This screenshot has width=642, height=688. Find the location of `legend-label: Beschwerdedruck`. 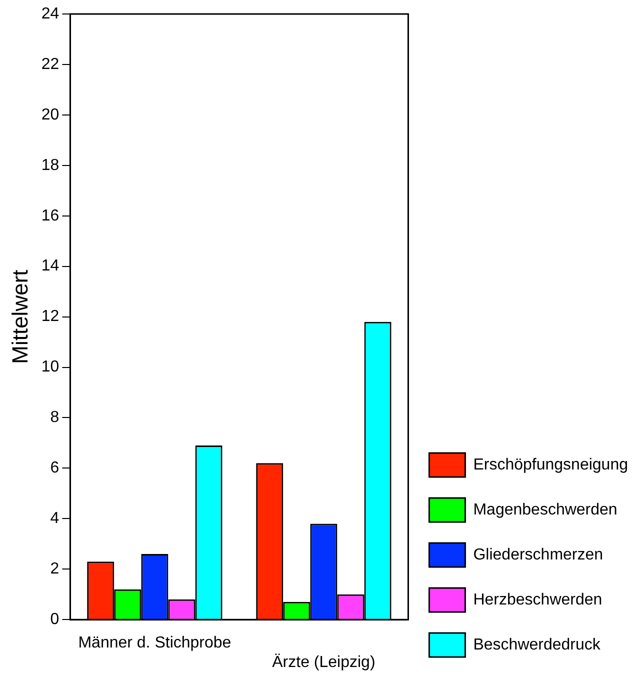

legend-label: Beschwerdedruck is located at coordinates (537, 645).